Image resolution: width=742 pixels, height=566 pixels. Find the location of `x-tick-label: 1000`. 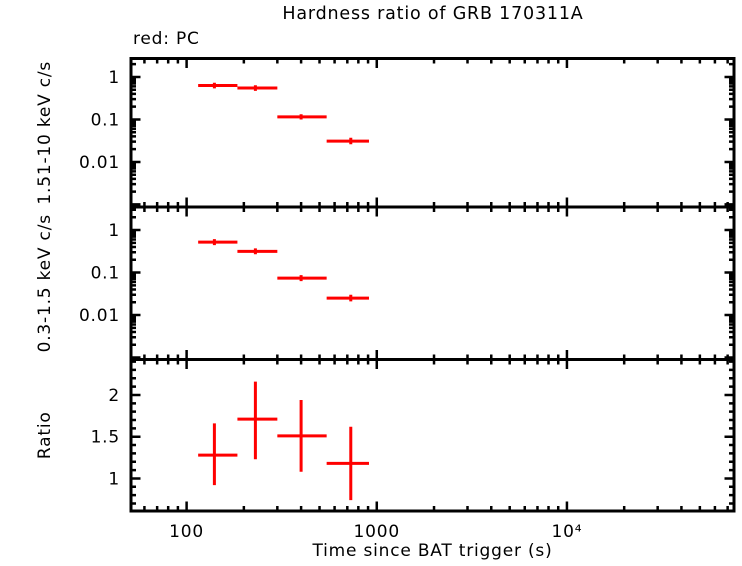

x-tick-label: 1000 is located at coordinates (377, 532).